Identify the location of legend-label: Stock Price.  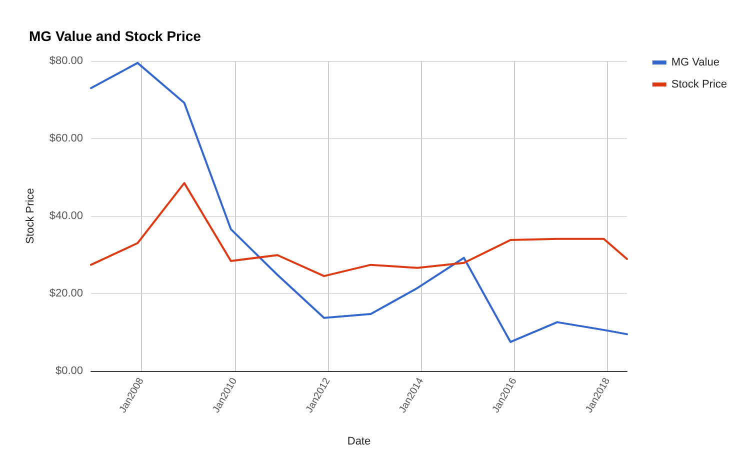
(699, 84).